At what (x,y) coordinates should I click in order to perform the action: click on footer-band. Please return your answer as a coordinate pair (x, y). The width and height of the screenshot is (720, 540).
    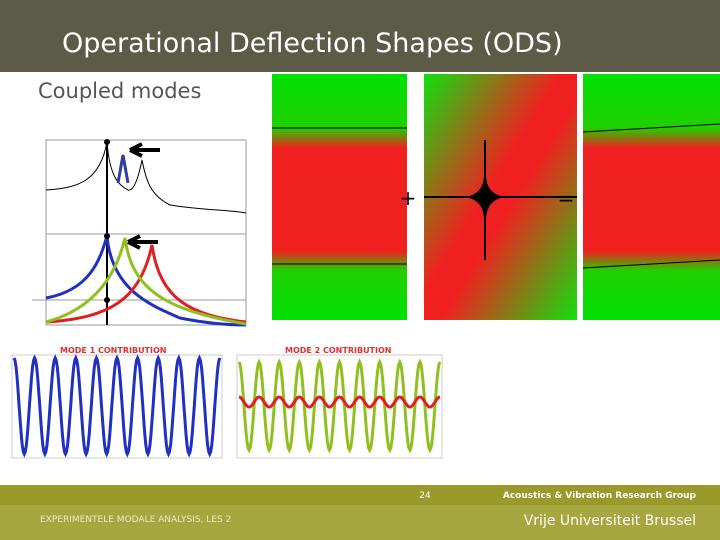
    Looking at the image, I should click on (360, 522).